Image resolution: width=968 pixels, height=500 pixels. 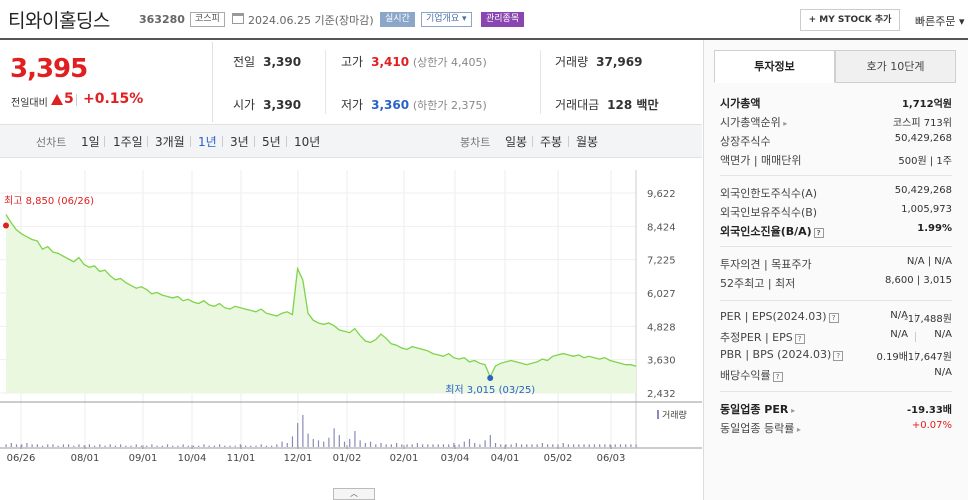 I want to click on panel-row-label-text: 상장주식수, so click(x=745, y=141).